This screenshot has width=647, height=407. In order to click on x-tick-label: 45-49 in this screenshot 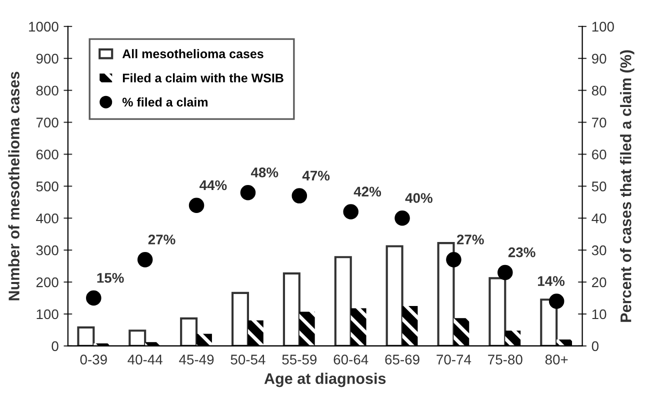, I will do `click(196, 359)`.